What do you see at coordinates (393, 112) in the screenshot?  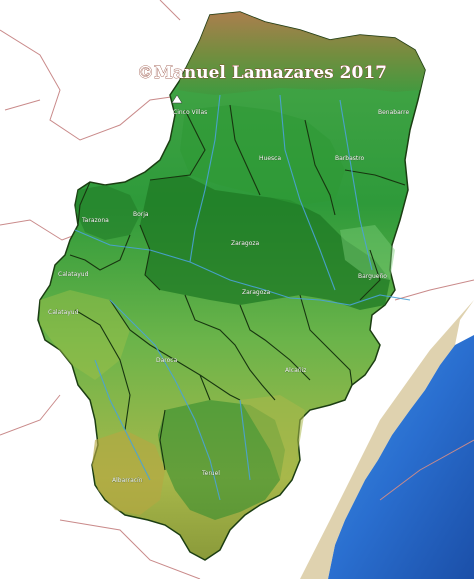 I see `label-benabarre: Benabarre` at bounding box center [393, 112].